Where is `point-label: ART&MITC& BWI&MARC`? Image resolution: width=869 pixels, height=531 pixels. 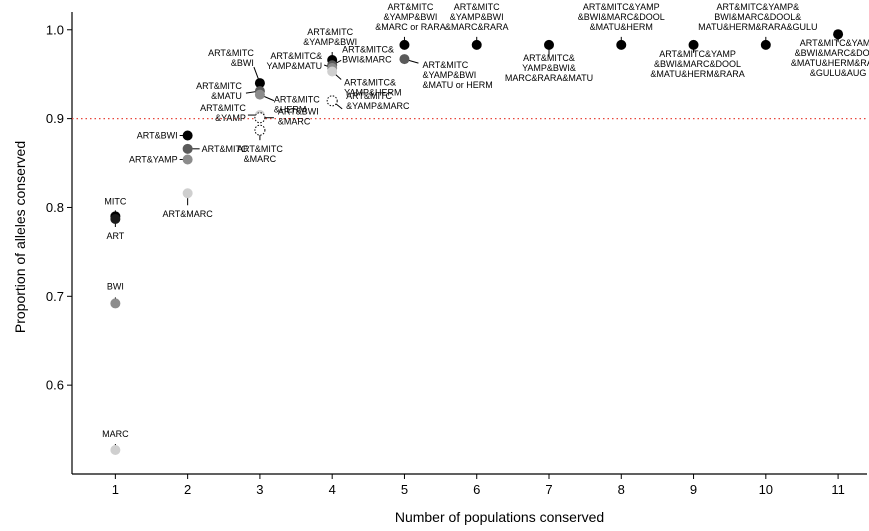 point-label: ART&MITC& BWI&MARC is located at coordinates (368, 54).